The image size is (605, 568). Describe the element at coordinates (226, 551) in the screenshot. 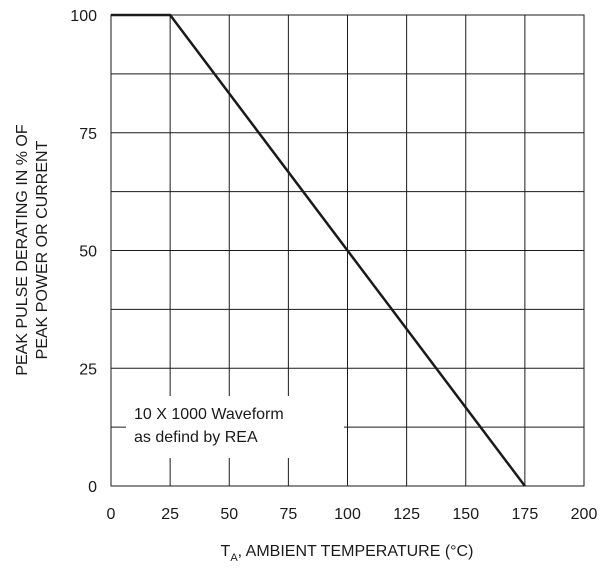

I see `x-axis-label-main: T` at that location.